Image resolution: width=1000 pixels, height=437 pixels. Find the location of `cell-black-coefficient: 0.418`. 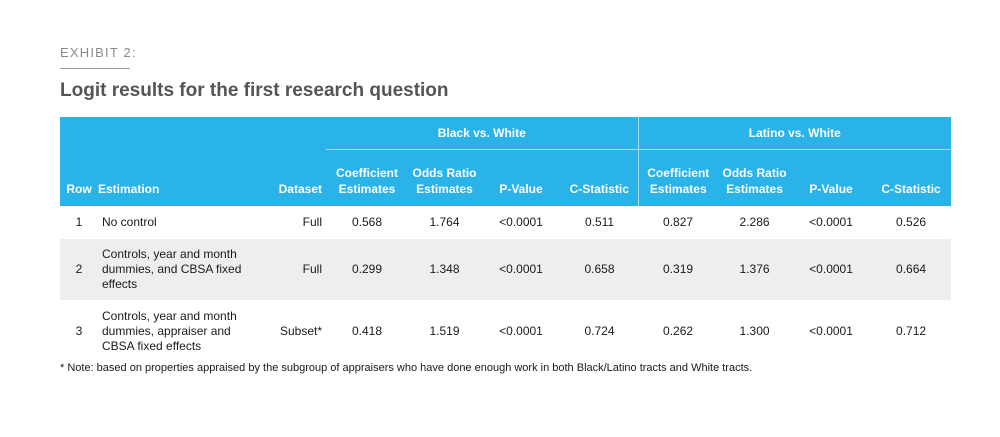

cell-black-coefficient: 0.418 is located at coordinates (367, 331).